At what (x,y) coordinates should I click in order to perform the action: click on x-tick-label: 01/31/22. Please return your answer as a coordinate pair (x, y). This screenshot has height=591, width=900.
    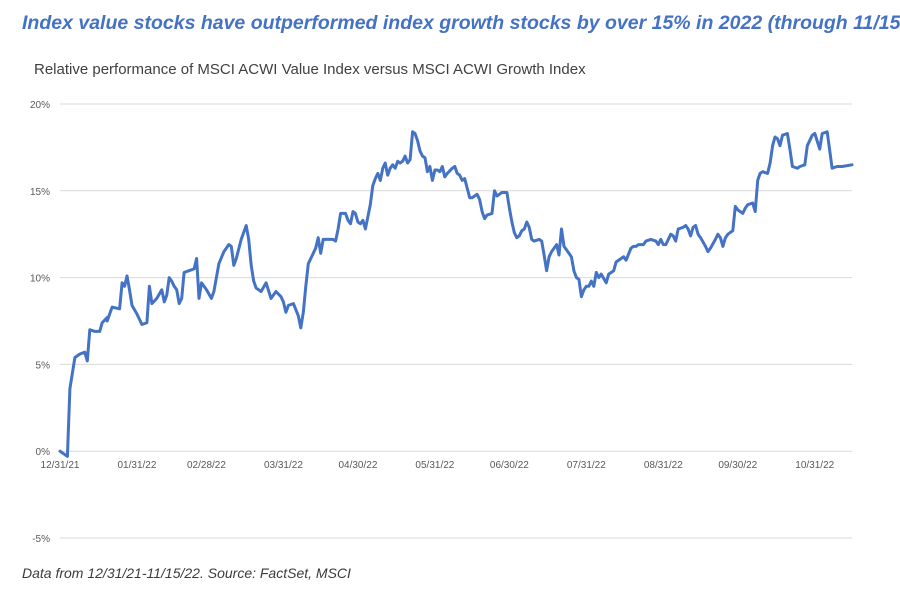
    Looking at the image, I should click on (136, 465).